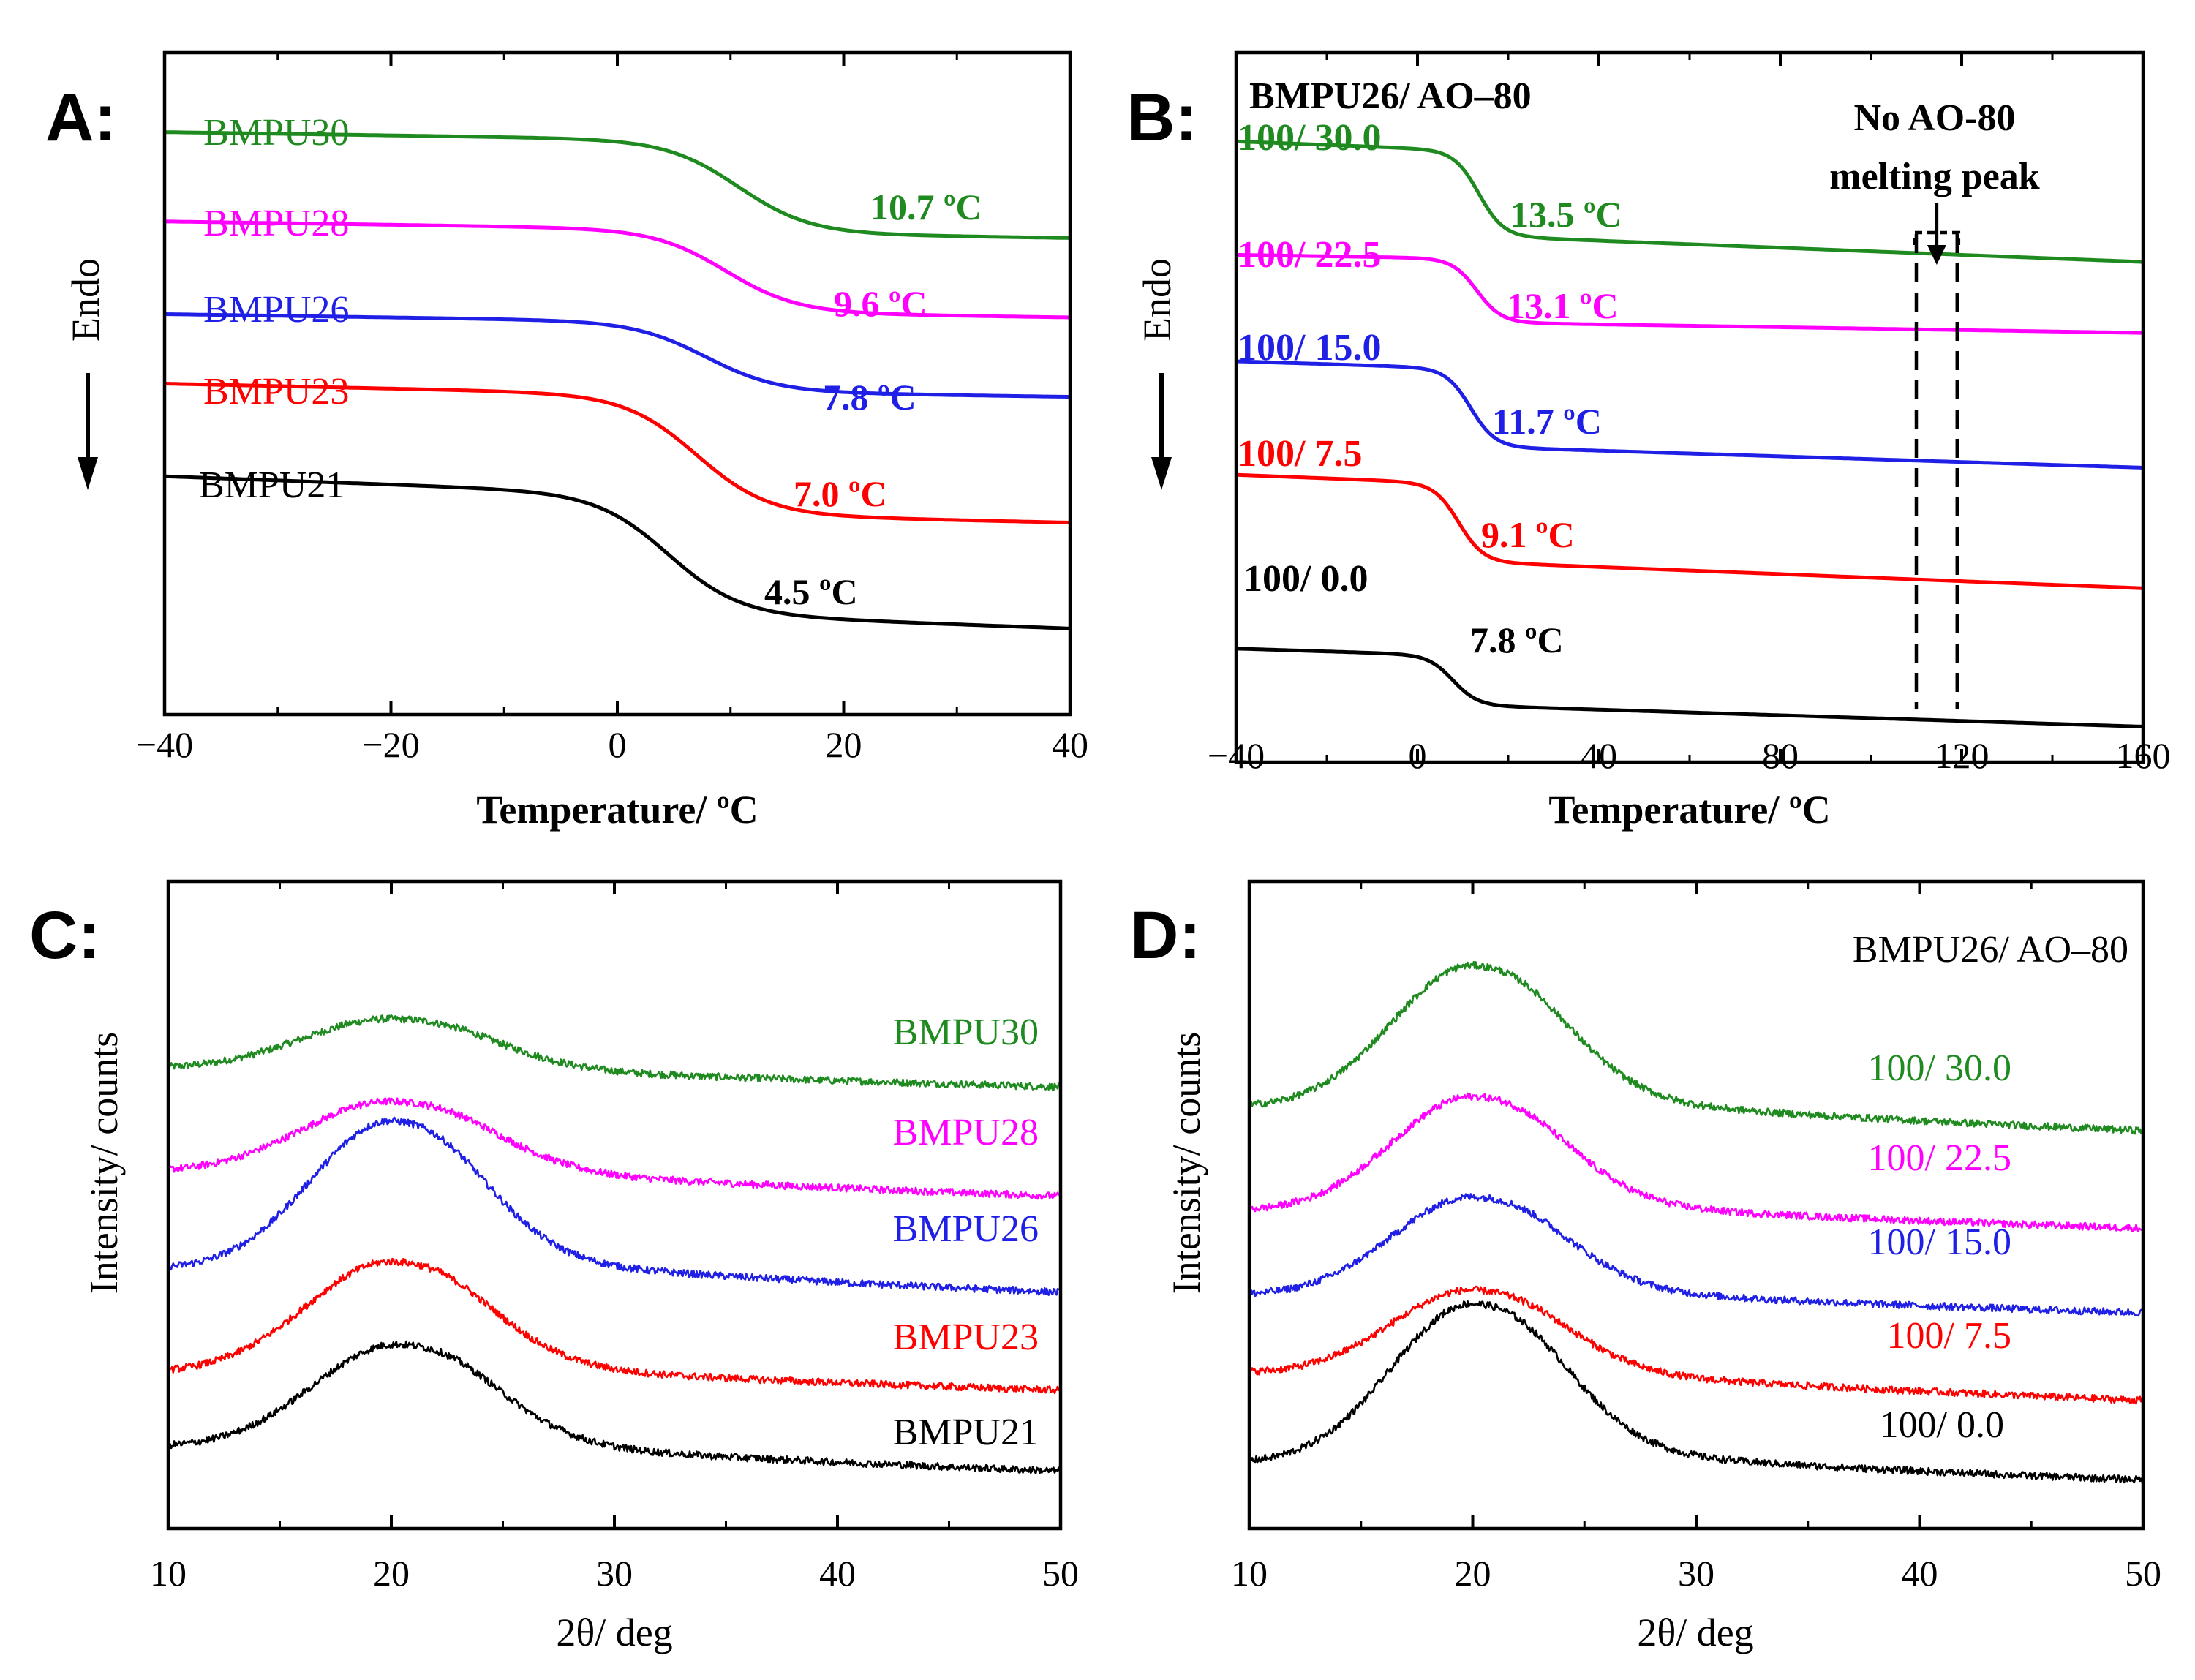 Image resolution: width=2195 pixels, height=1680 pixels. Describe the element at coordinates (614, 1573) in the screenshot. I see `panel-c-xtick-label-2: 30` at that location.